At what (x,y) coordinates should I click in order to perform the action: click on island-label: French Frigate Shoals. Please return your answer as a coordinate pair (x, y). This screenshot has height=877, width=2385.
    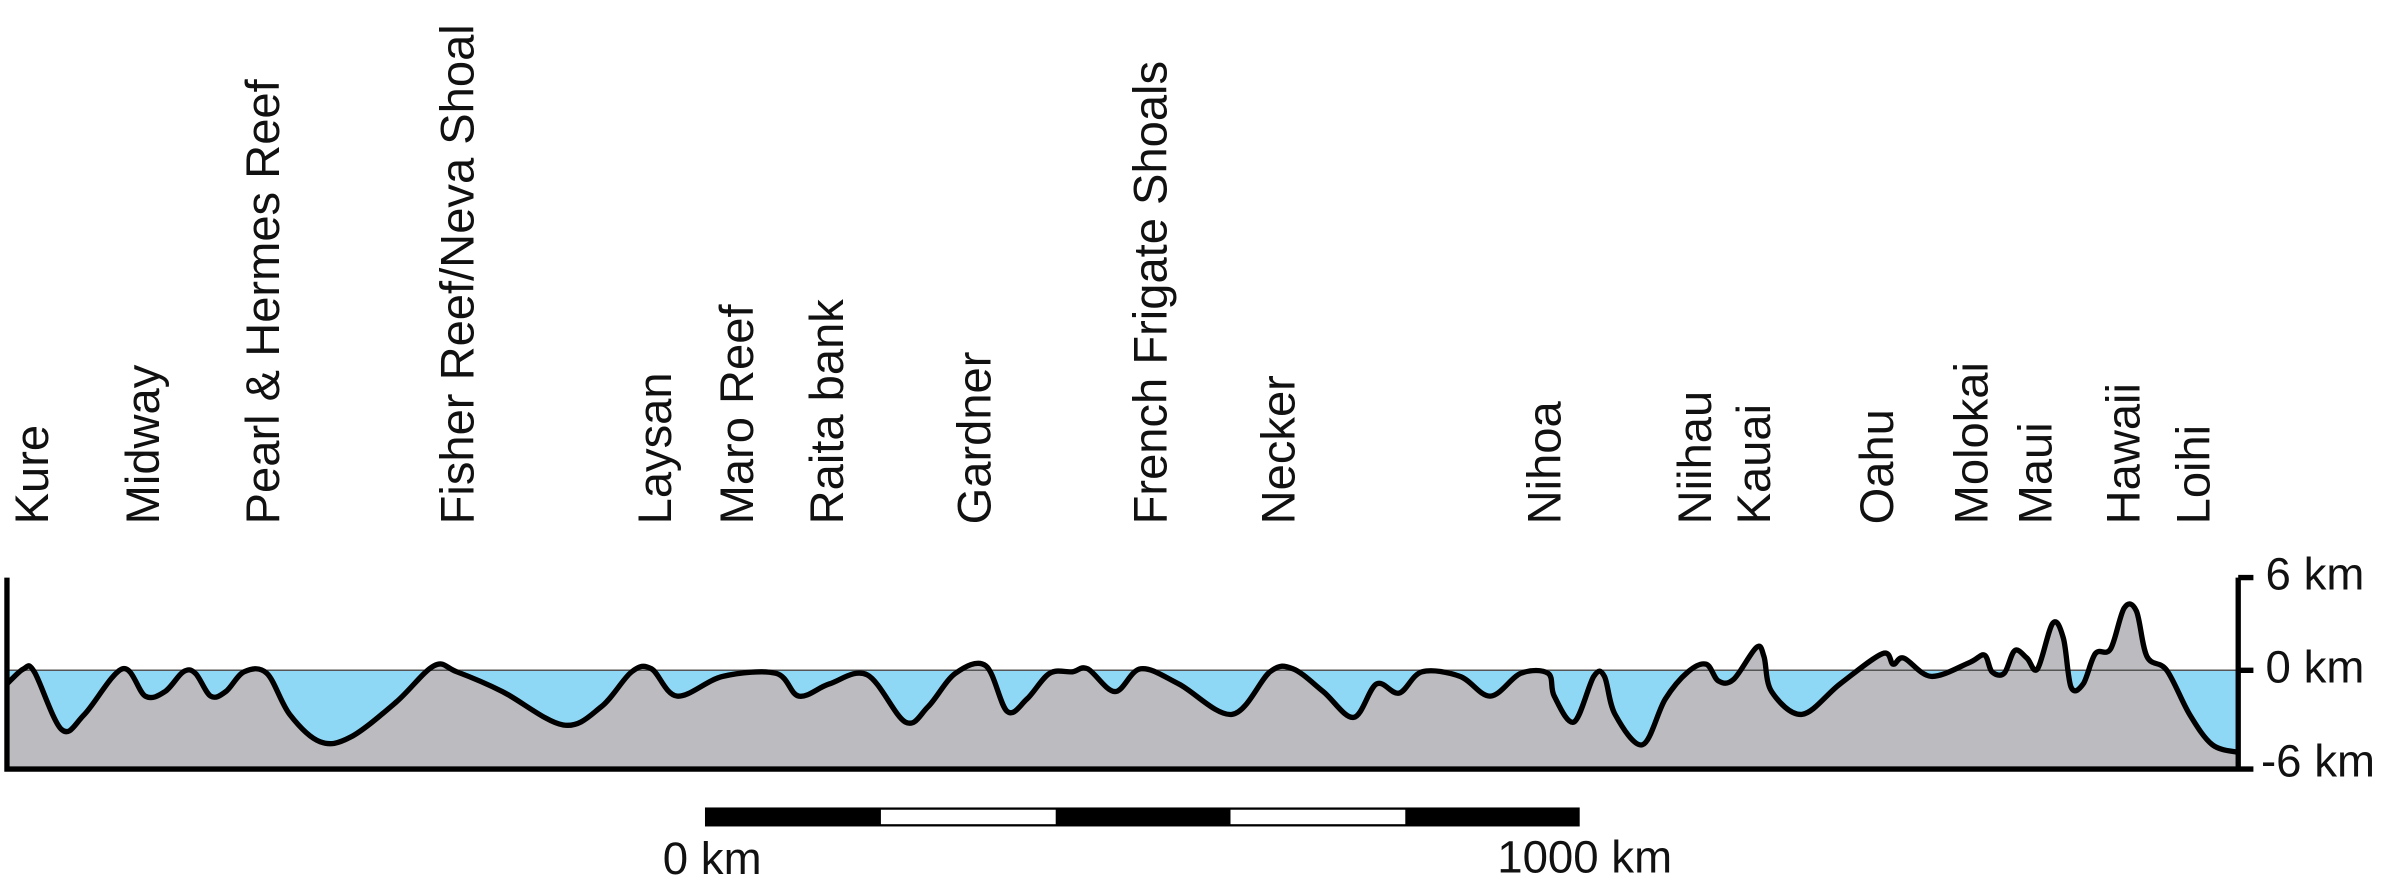
    Looking at the image, I should click on (1150, 292).